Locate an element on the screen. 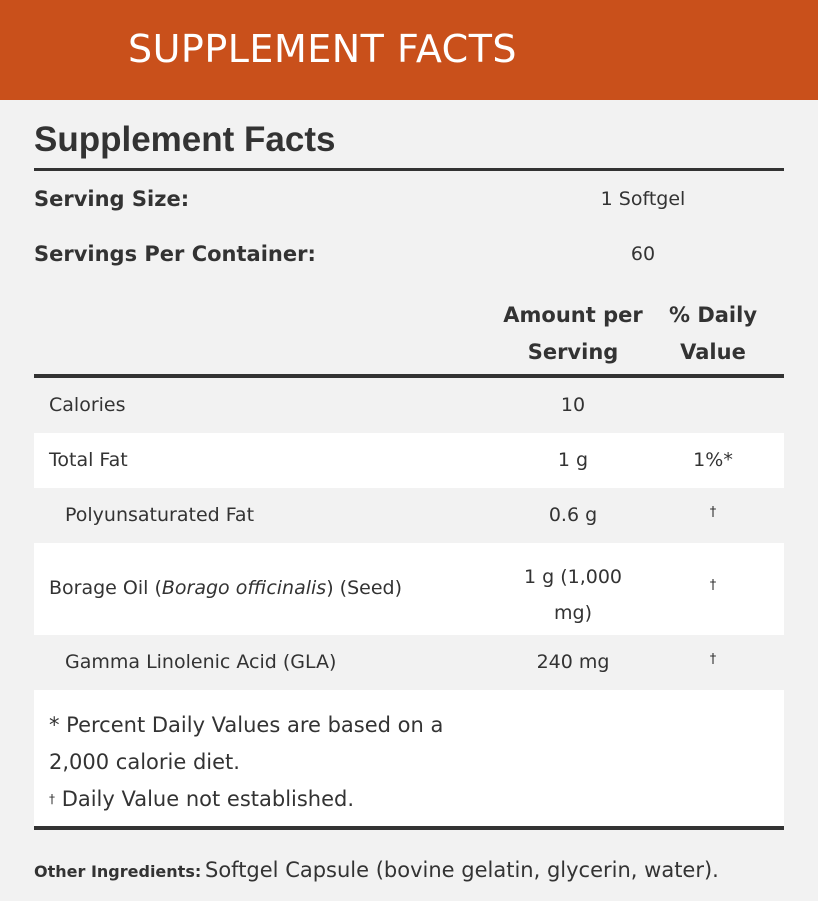 The width and height of the screenshot is (818, 901). amount: 240 mg is located at coordinates (573, 662).